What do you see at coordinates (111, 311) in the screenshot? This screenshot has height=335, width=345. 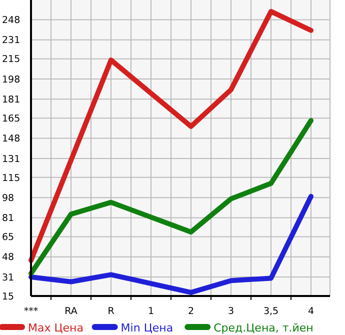 I see `x-tick-label: R` at bounding box center [111, 311].